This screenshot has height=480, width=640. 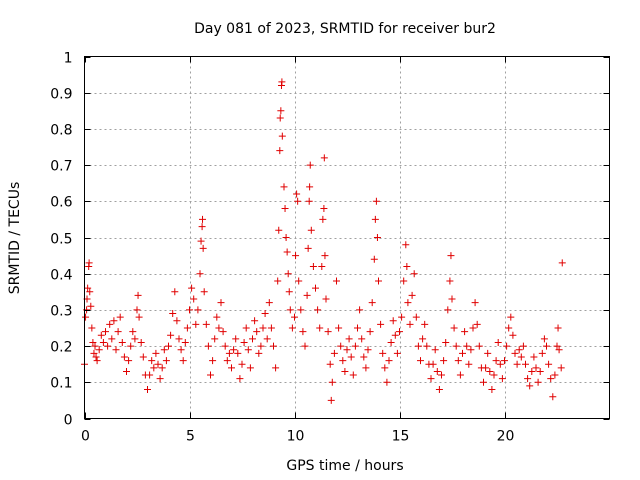 I want to click on y-tick-label: 0.7, so click(x=61, y=167).